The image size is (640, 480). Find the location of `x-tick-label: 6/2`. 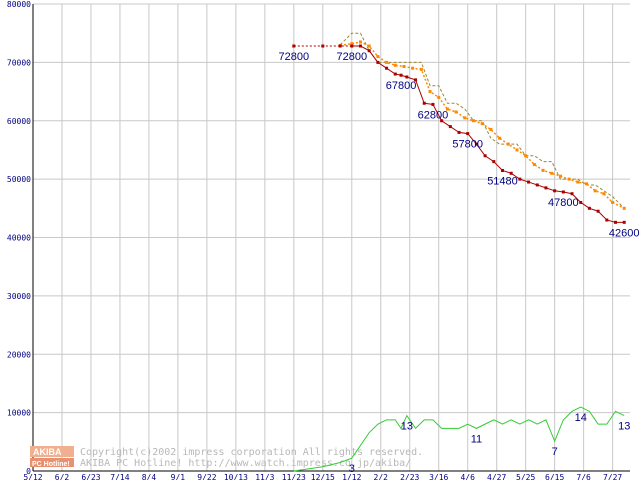

x-tick-label: 6/2 is located at coordinates (62, 476).